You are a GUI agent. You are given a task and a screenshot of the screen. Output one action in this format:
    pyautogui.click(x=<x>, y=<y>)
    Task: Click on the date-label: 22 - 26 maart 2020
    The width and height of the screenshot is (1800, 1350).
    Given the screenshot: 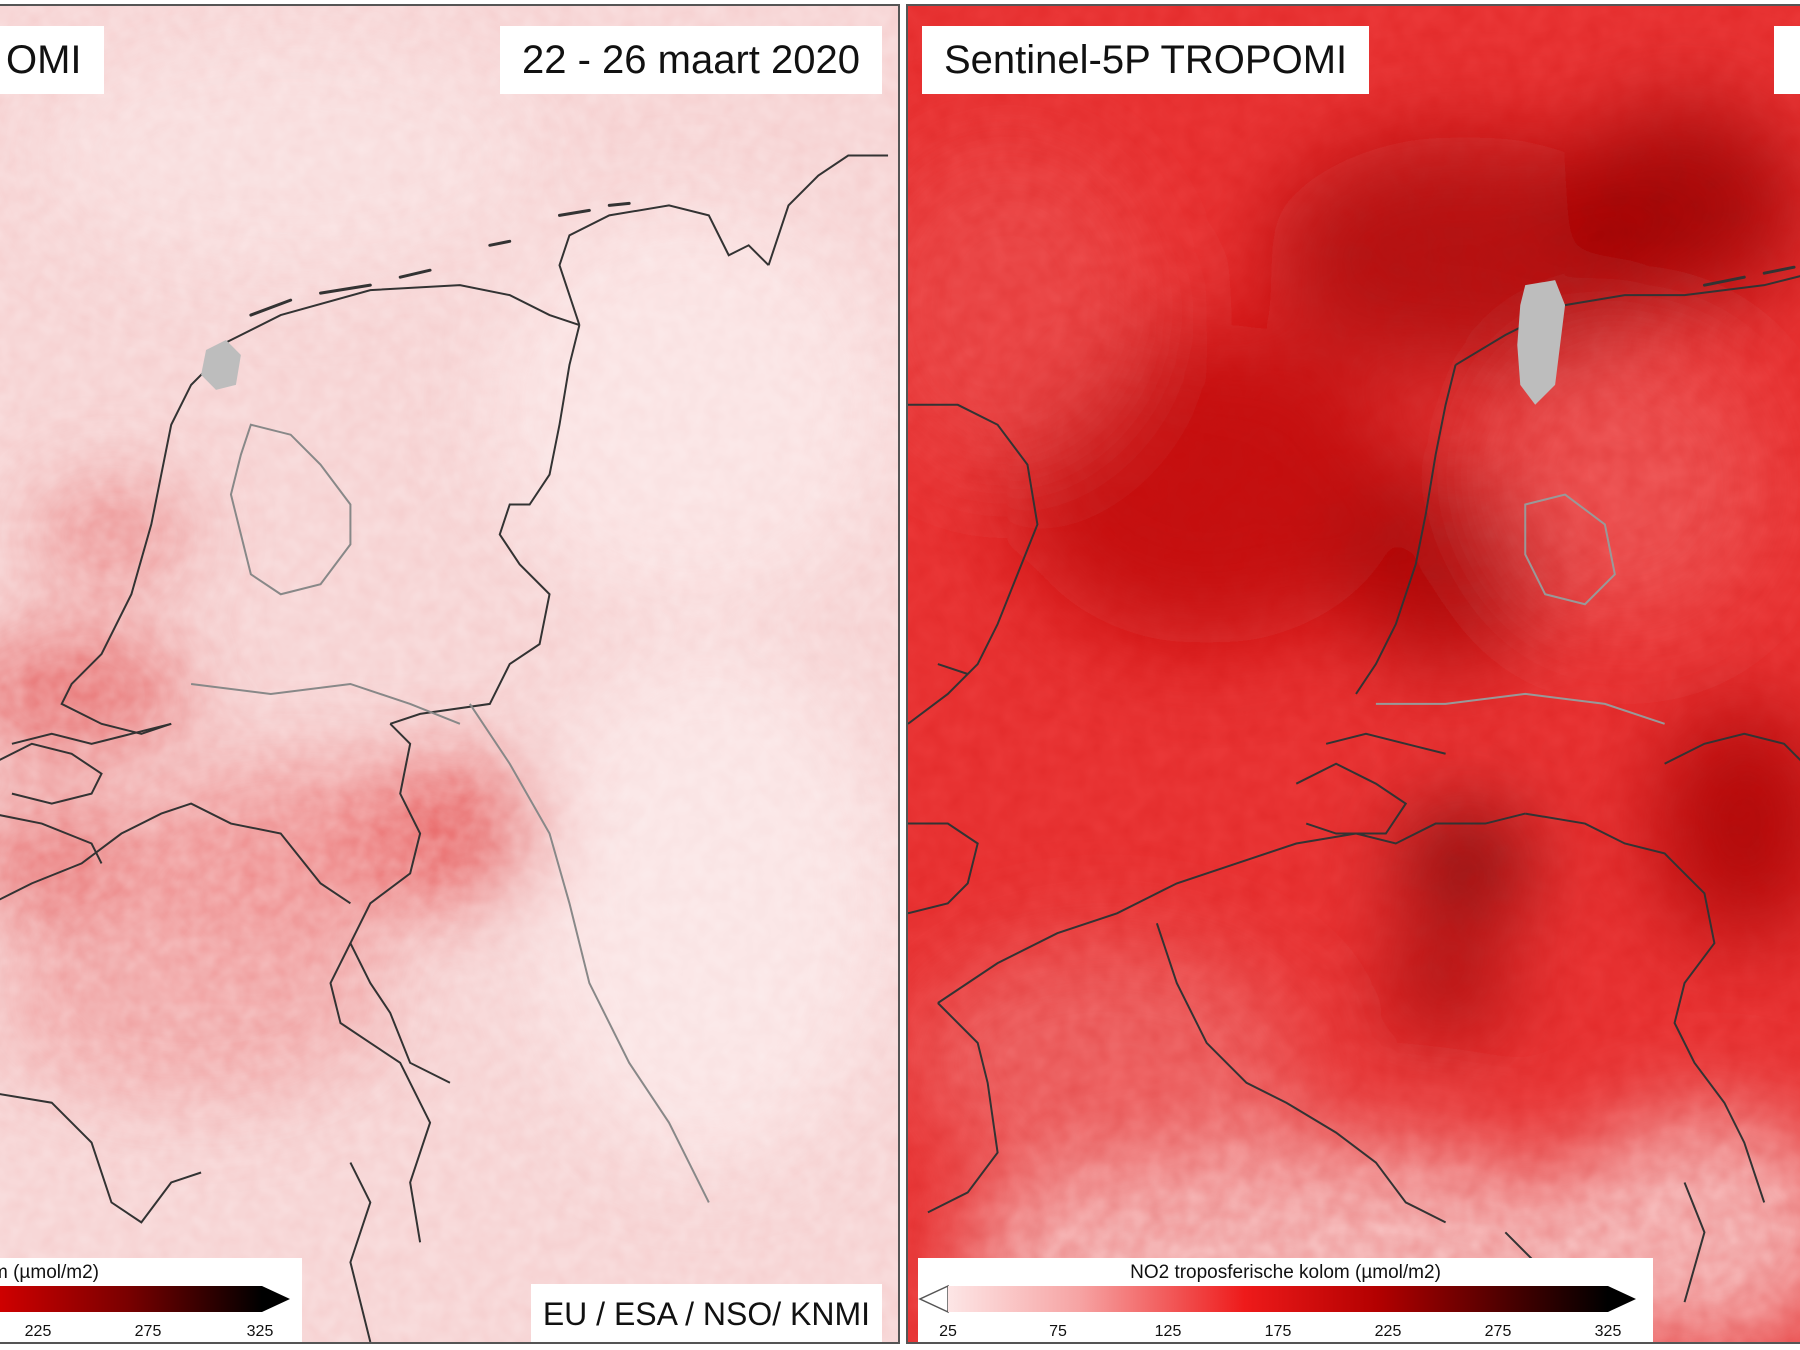 What is the action you would take?
    pyautogui.click(x=691, y=60)
    